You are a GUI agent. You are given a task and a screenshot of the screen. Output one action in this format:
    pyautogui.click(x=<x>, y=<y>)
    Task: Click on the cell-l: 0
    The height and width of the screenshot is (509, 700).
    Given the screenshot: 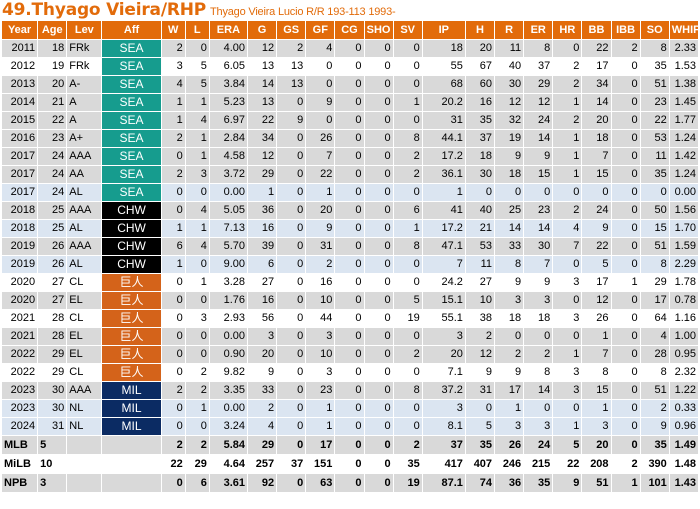 What is the action you would take?
    pyautogui.click(x=197, y=48)
    